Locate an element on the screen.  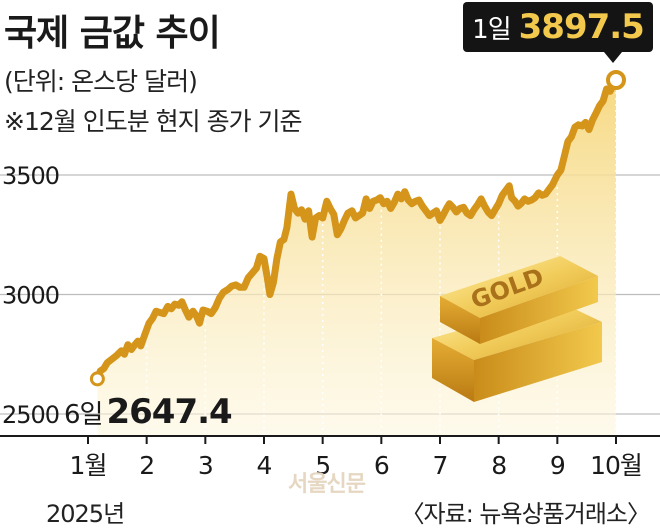
end-callout-value: 3897.5 is located at coordinates (581, 27).